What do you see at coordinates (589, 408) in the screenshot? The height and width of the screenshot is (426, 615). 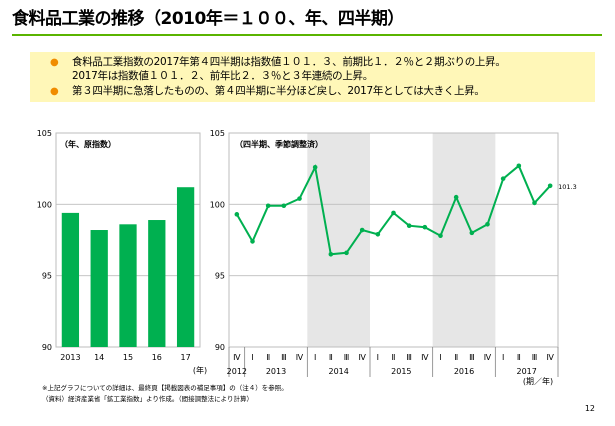 I see `page-number: 12` at bounding box center [589, 408].